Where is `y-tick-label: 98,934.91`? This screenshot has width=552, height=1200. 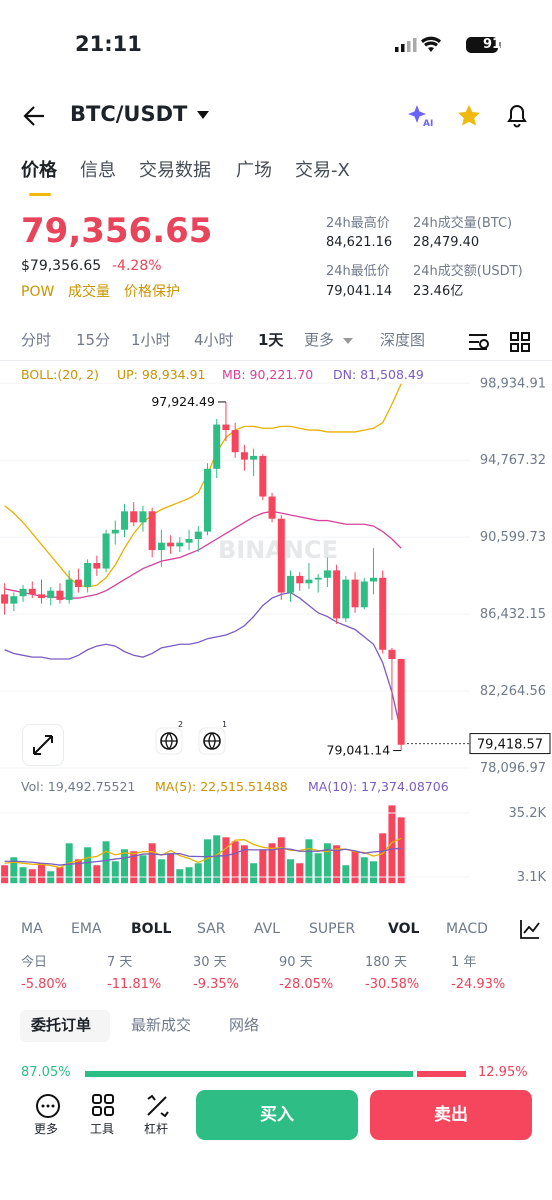 y-tick-label: 98,934.91 is located at coordinates (513, 383).